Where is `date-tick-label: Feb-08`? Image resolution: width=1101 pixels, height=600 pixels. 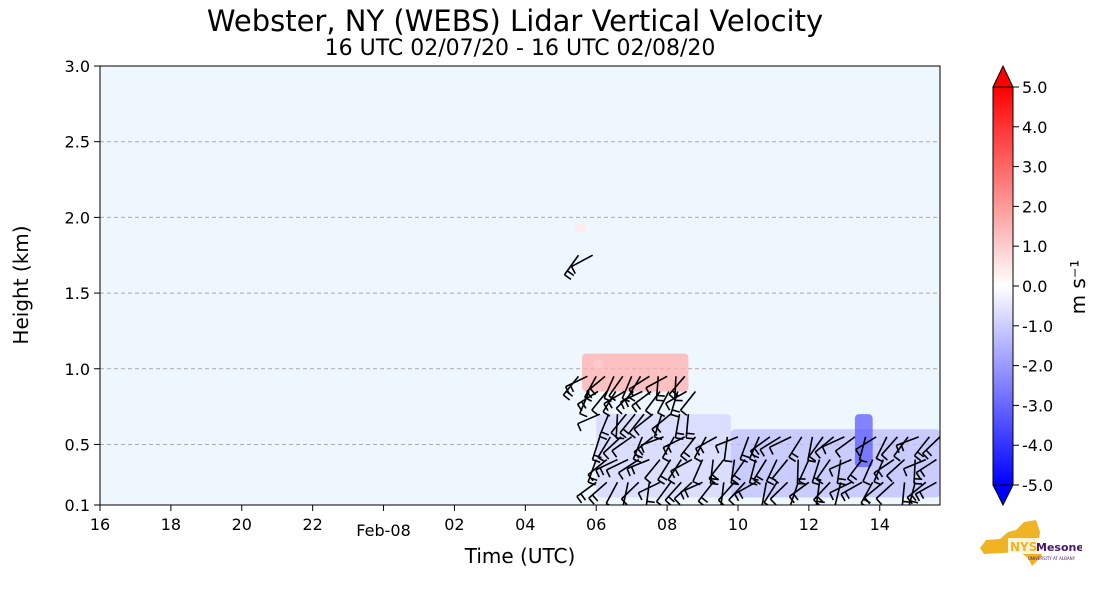 date-tick-label: Feb-08 is located at coordinates (383, 530).